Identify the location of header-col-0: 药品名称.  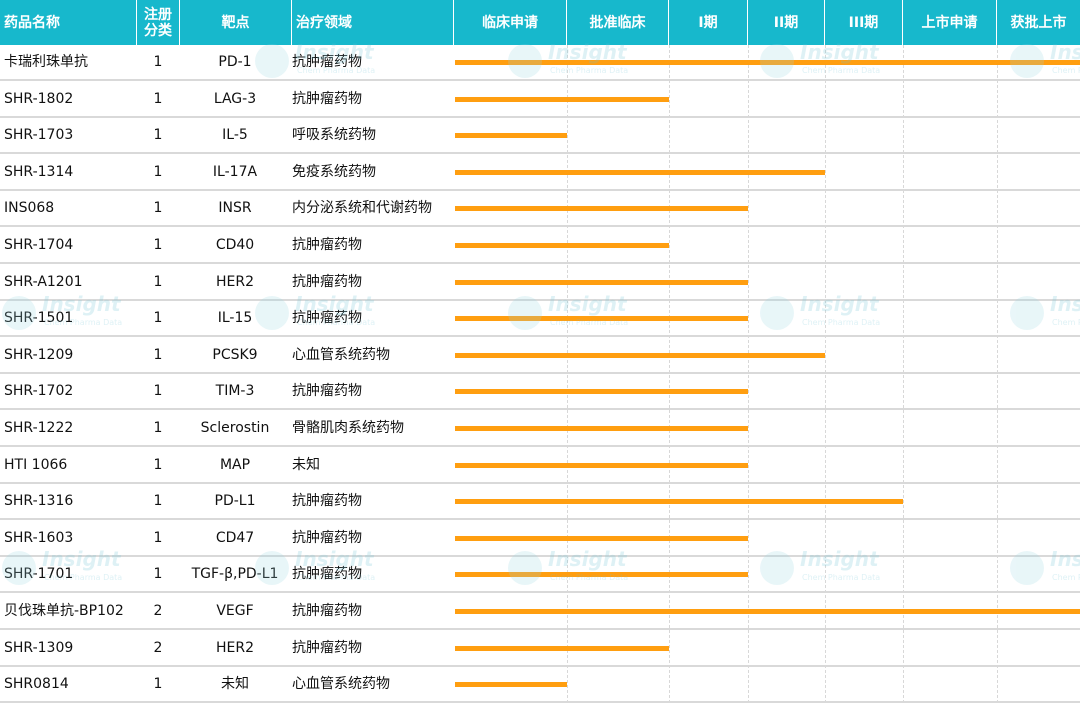
(68, 22).